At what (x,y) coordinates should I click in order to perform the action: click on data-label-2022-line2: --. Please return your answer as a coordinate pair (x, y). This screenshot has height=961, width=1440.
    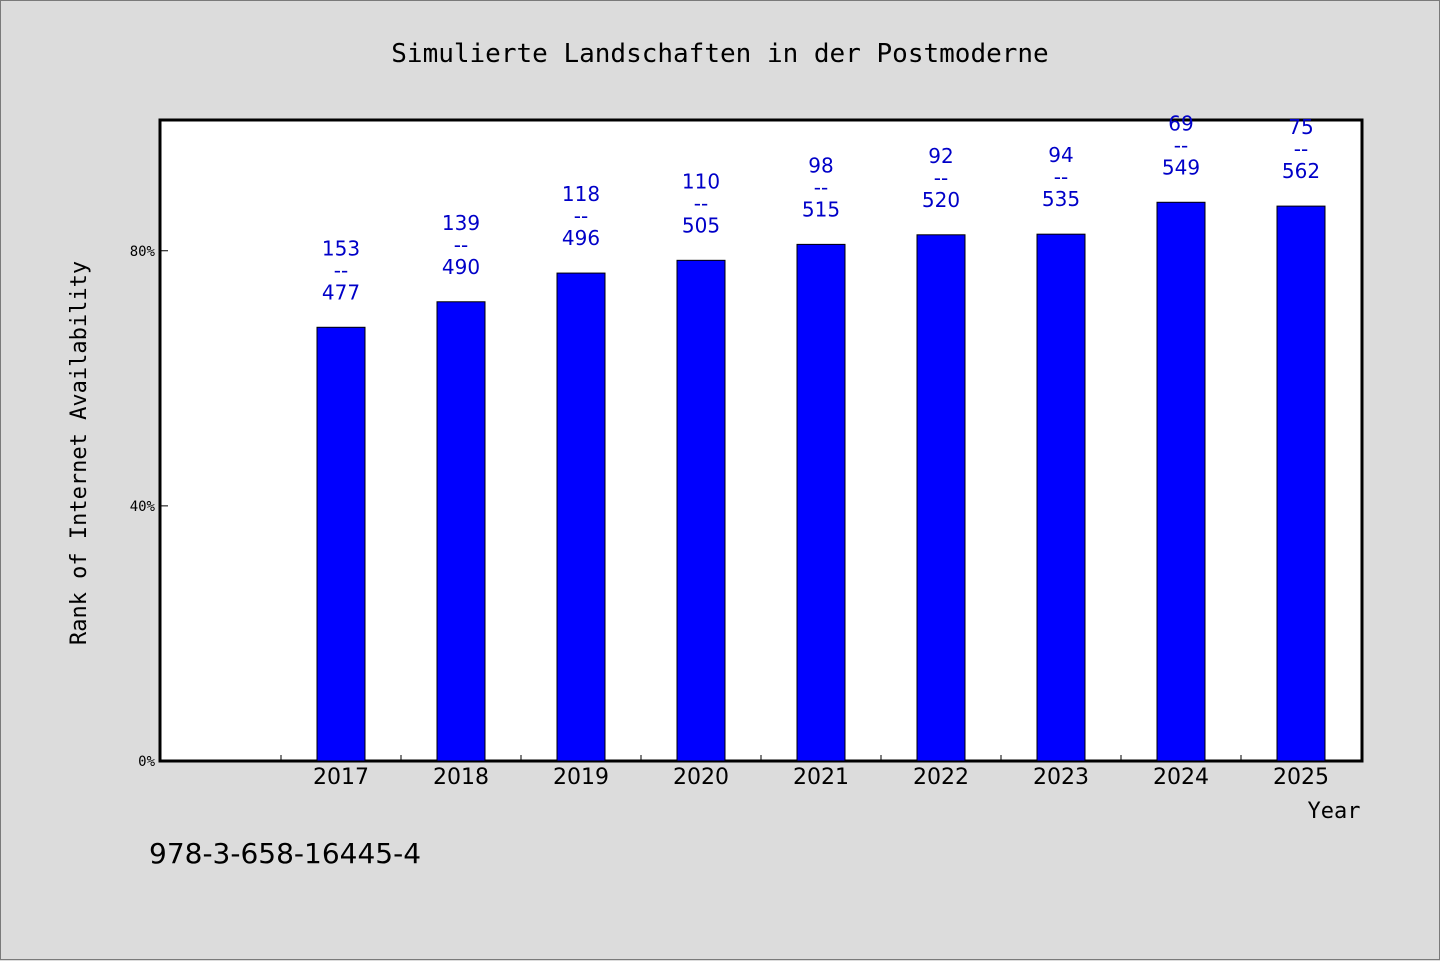
    Looking at the image, I should click on (941, 178).